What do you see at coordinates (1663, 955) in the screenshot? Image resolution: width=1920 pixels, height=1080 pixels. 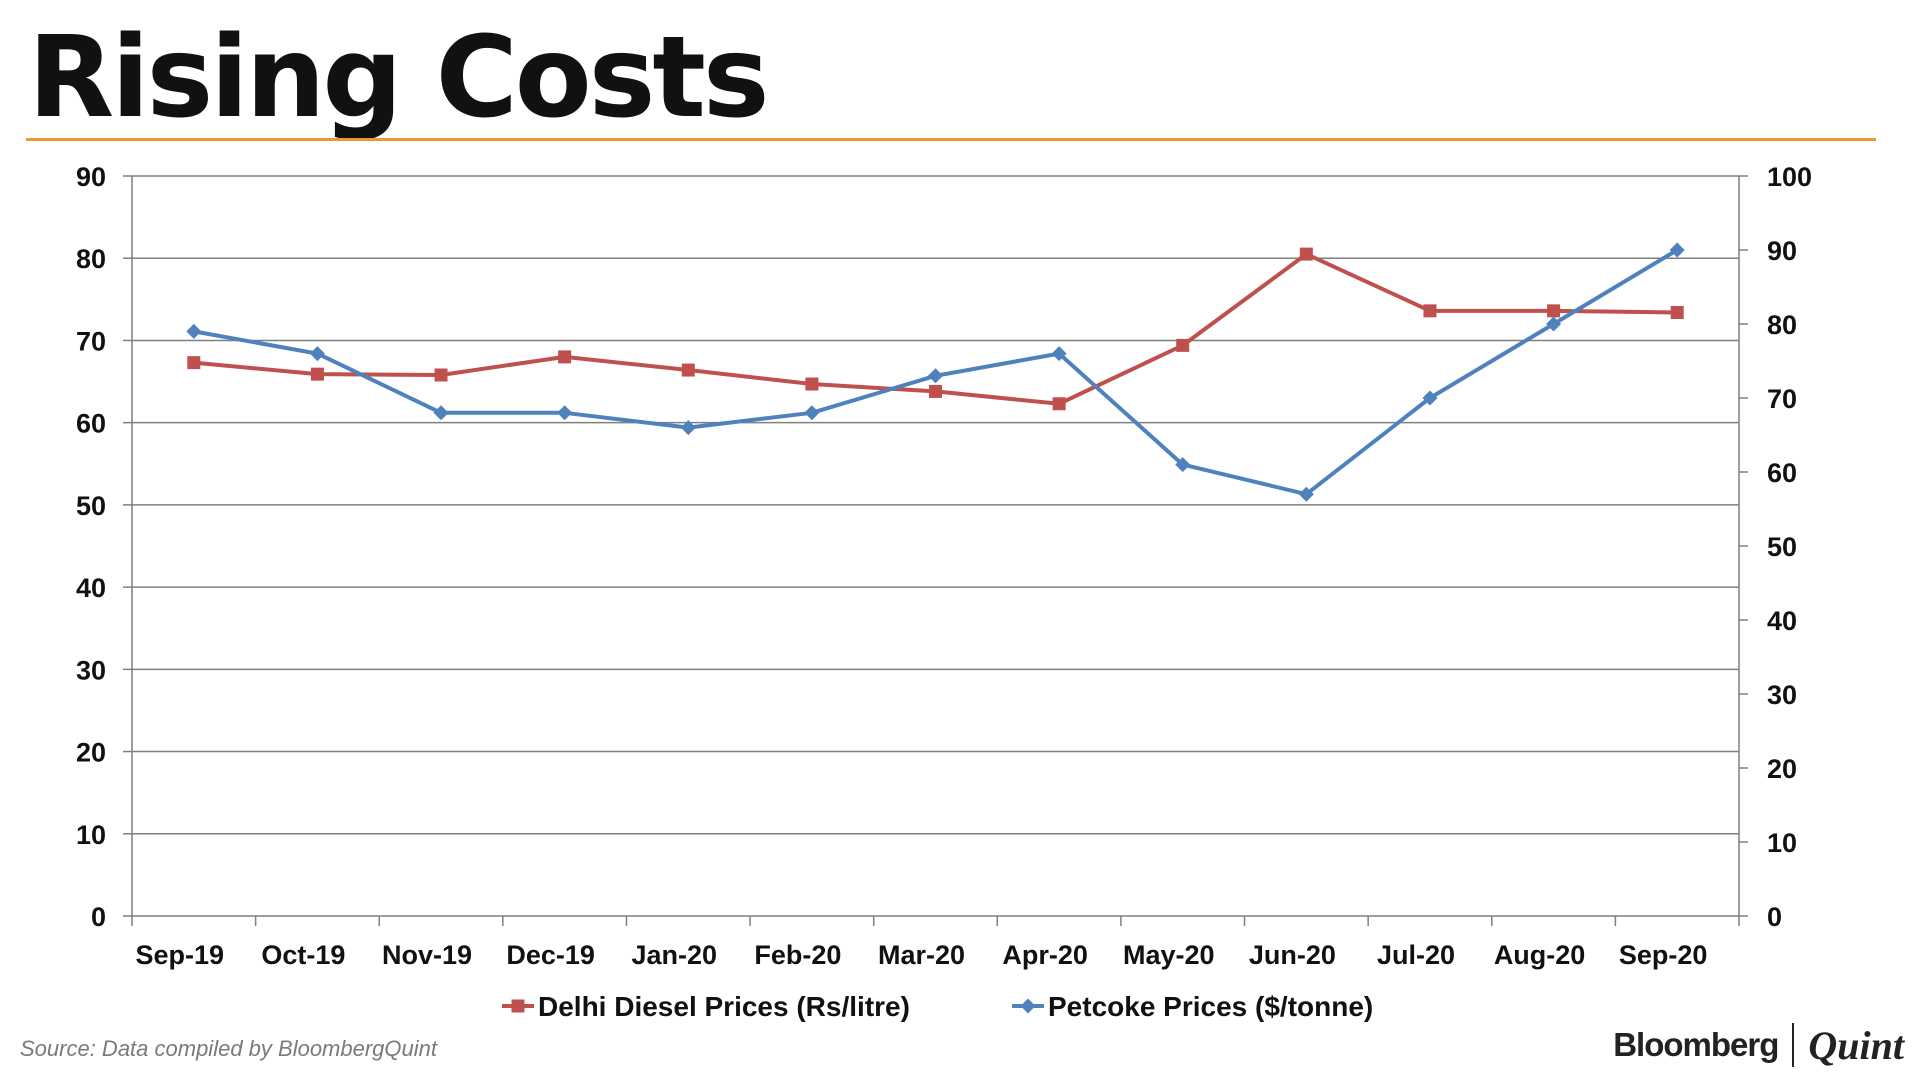 I see `x-tick-label: Sep-20` at bounding box center [1663, 955].